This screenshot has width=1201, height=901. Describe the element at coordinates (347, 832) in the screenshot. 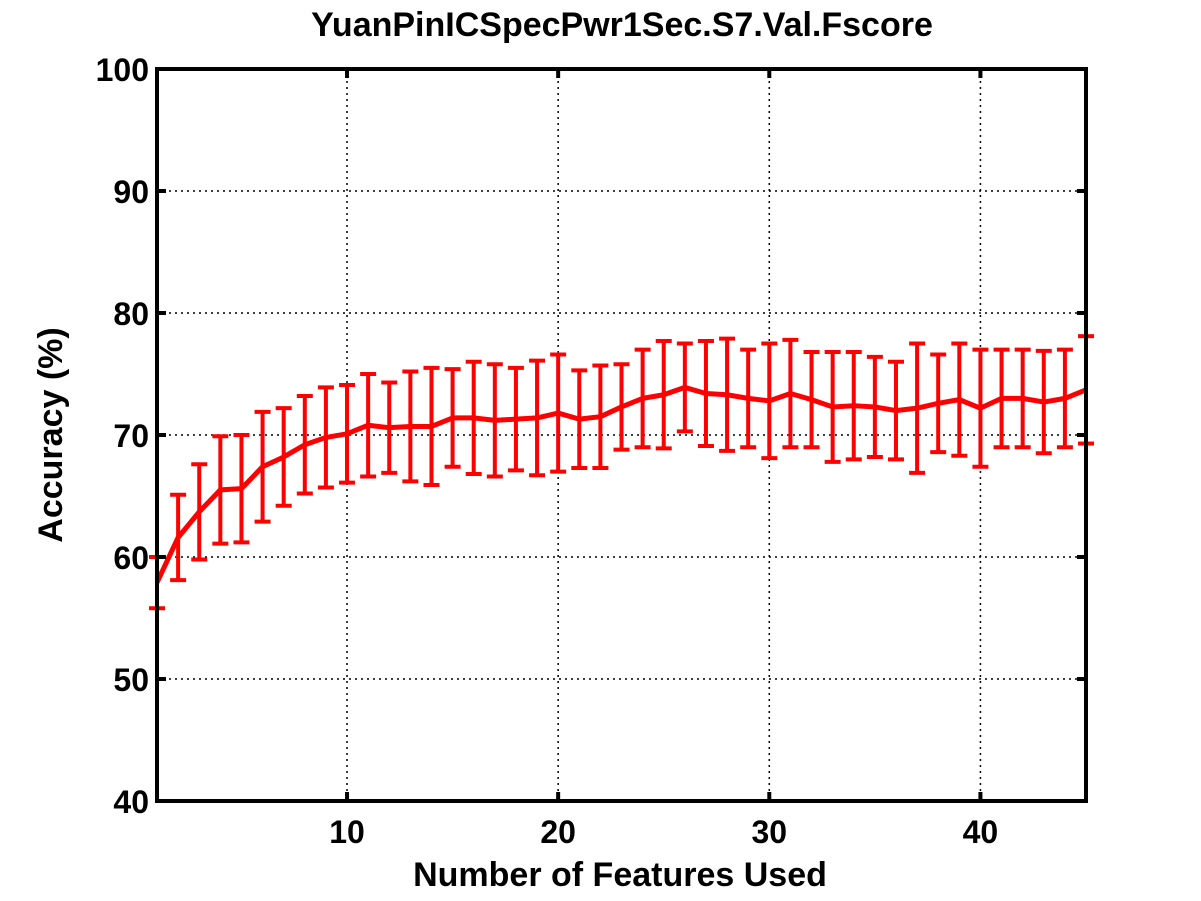

I see `x-tick-label: 10` at that location.